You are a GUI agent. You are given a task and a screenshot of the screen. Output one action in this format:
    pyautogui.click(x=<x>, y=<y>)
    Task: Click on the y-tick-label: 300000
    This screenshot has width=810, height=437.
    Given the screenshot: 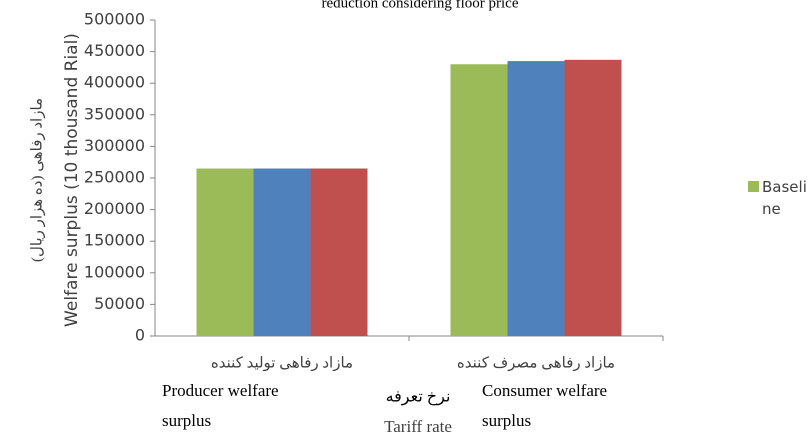 What is the action you would take?
    pyautogui.click(x=114, y=145)
    